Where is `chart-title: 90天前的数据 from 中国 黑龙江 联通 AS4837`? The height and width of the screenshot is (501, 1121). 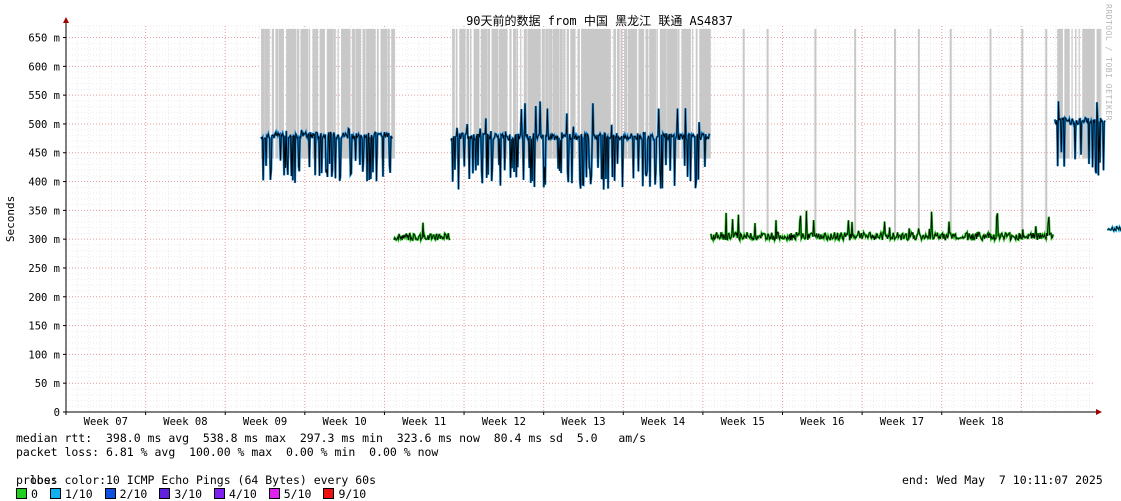
chart-title: 90天前的数据 from 中国 黑龙江 联通 AS4837 is located at coordinates (599, 20).